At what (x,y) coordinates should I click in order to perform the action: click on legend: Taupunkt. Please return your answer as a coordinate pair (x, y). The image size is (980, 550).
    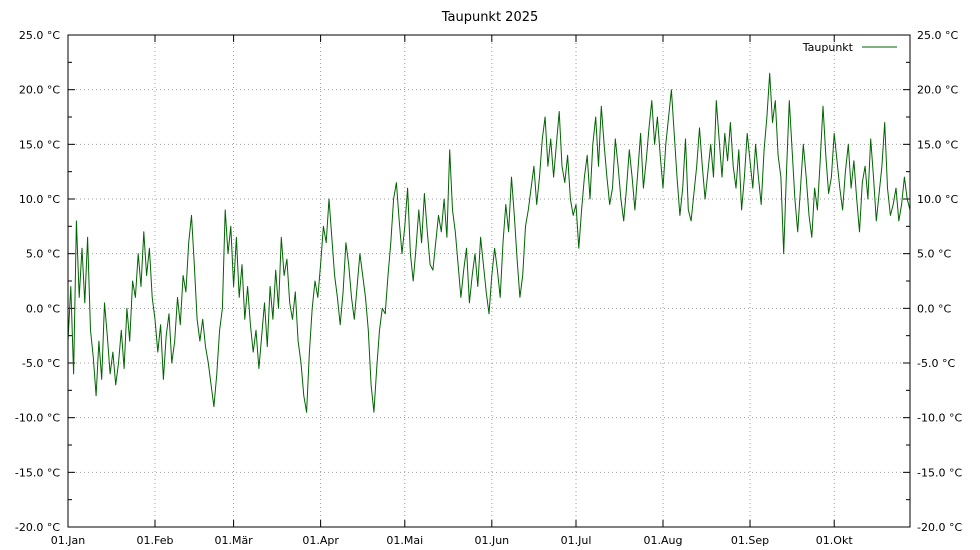
    Looking at the image, I should click on (849, 47).